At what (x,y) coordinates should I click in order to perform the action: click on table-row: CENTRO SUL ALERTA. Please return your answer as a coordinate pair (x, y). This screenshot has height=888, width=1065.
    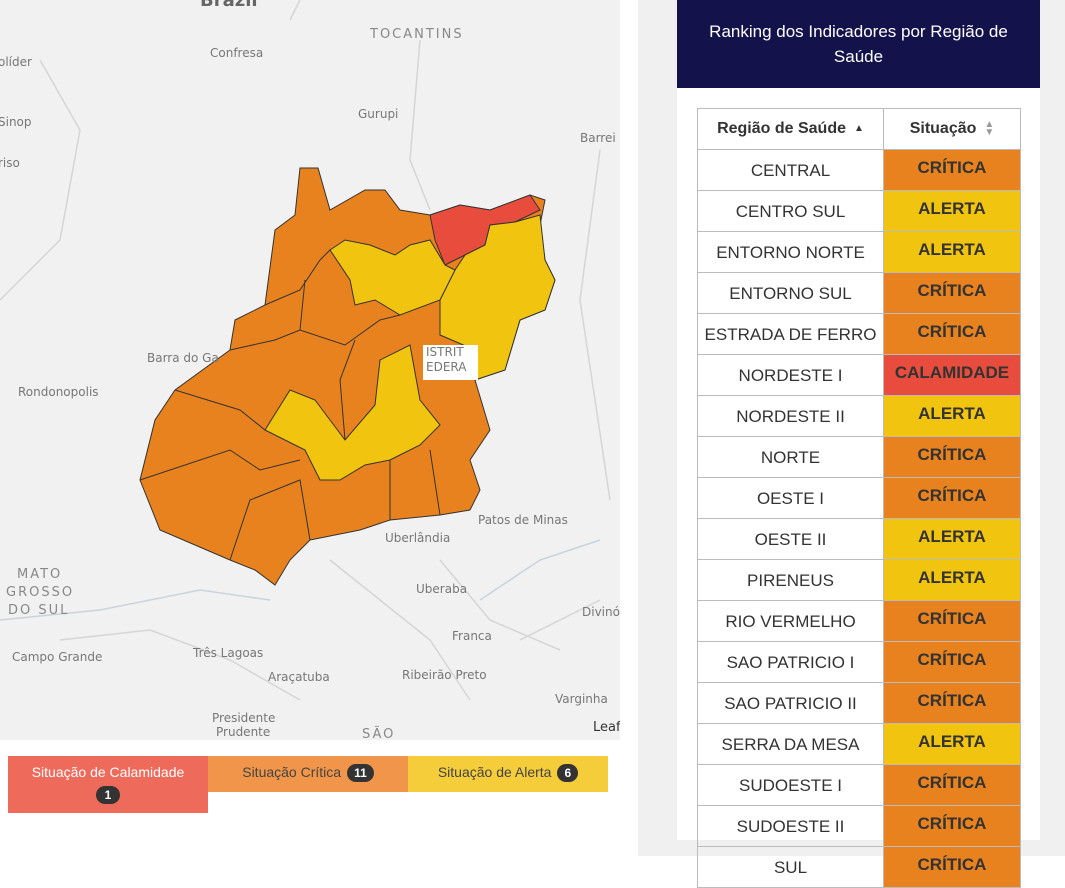
    Looking at the image, I should click on (859, 211).